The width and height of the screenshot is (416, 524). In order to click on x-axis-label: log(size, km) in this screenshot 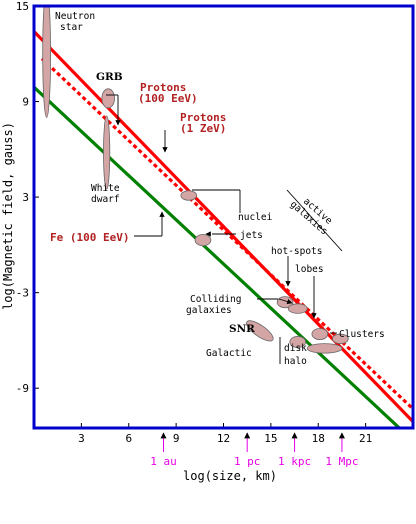, I will do `click(230, 476)`.